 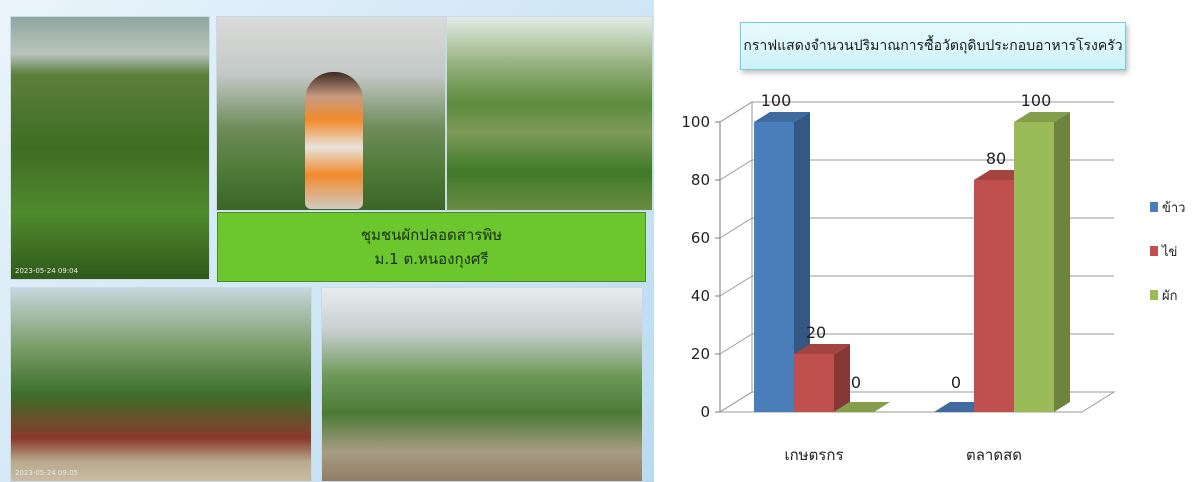 I want to click on legend-item: ผัก, so click(x=1168, y=295).